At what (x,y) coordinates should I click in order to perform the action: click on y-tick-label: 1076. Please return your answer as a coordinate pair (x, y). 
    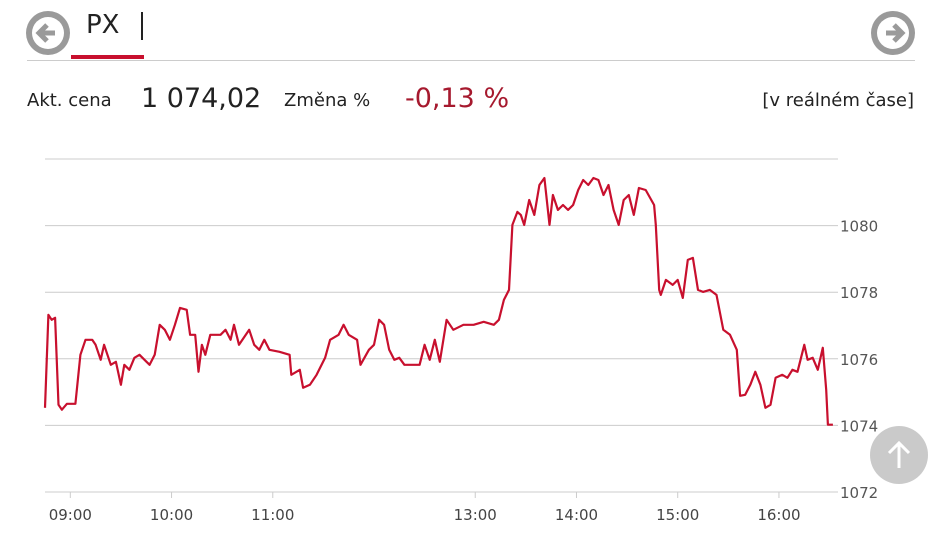
    Looking at the image, I should click on (859, 360).